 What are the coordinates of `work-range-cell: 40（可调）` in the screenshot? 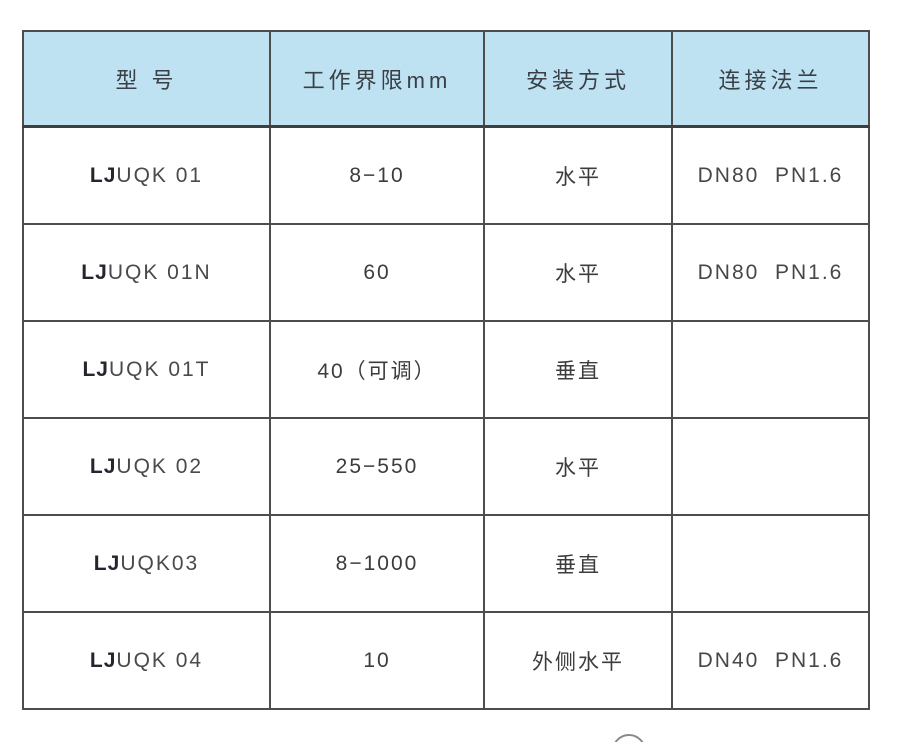 It's located at (377, 369).